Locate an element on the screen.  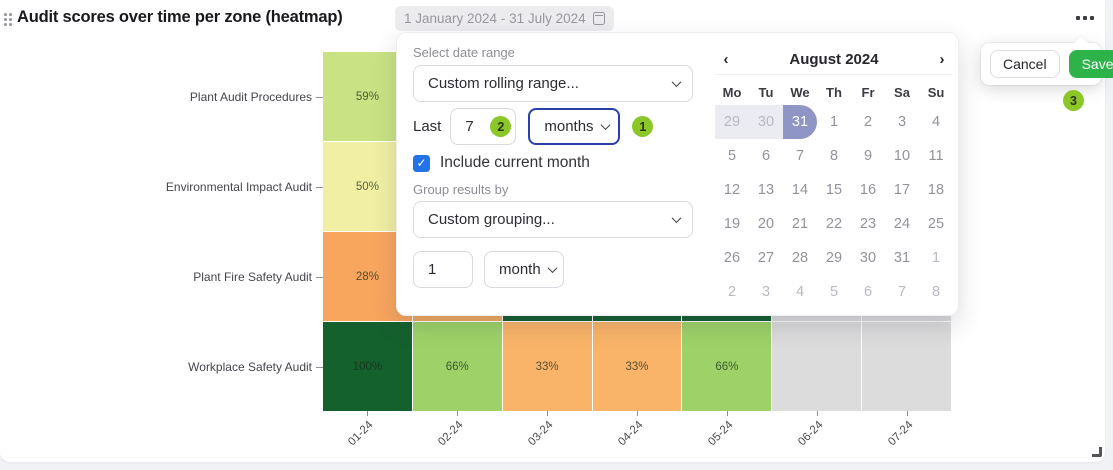
calendar-day: 13 is located at coordinates (766, 190).